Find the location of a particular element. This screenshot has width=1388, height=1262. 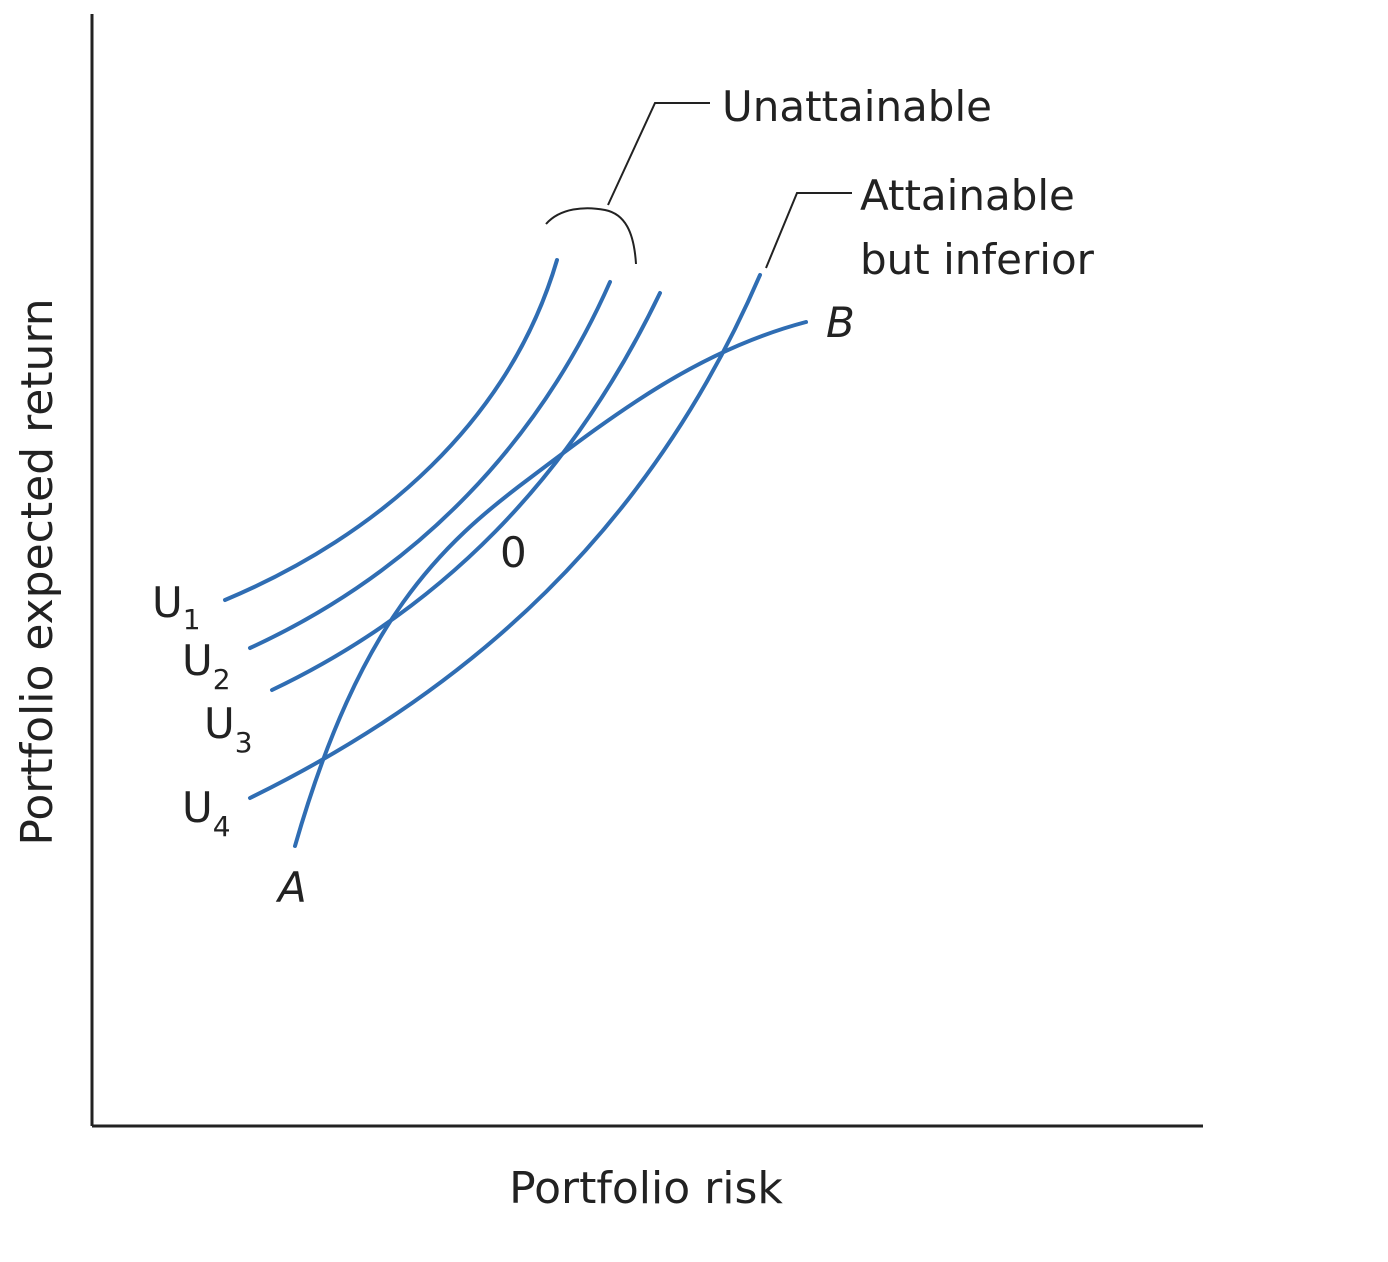

unattainable-label: Unattainable is located at coordinates (857, 106).